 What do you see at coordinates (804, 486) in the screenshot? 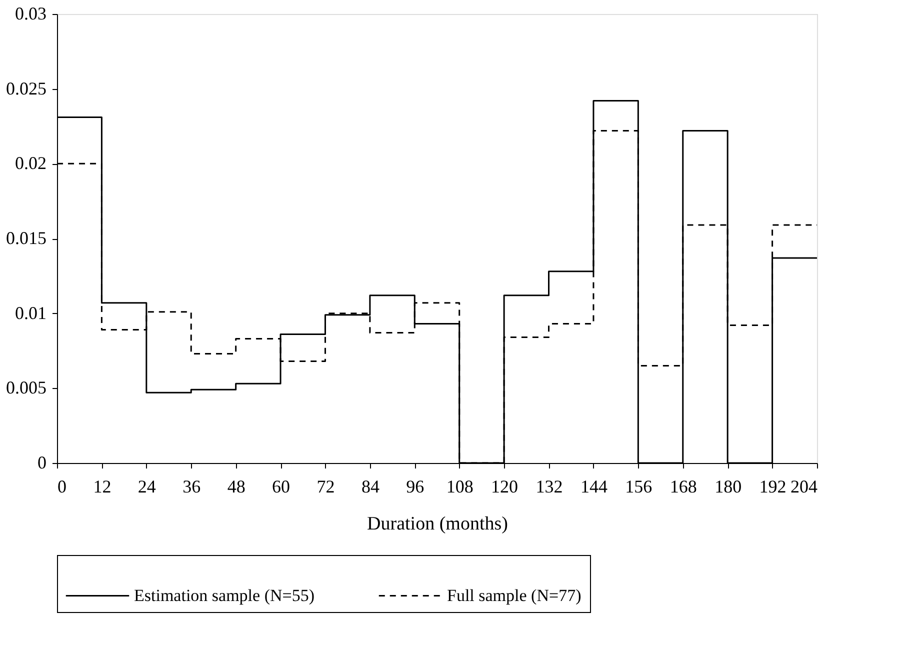
I see `x-tick-label: 204` at bounding box center [804, 486].